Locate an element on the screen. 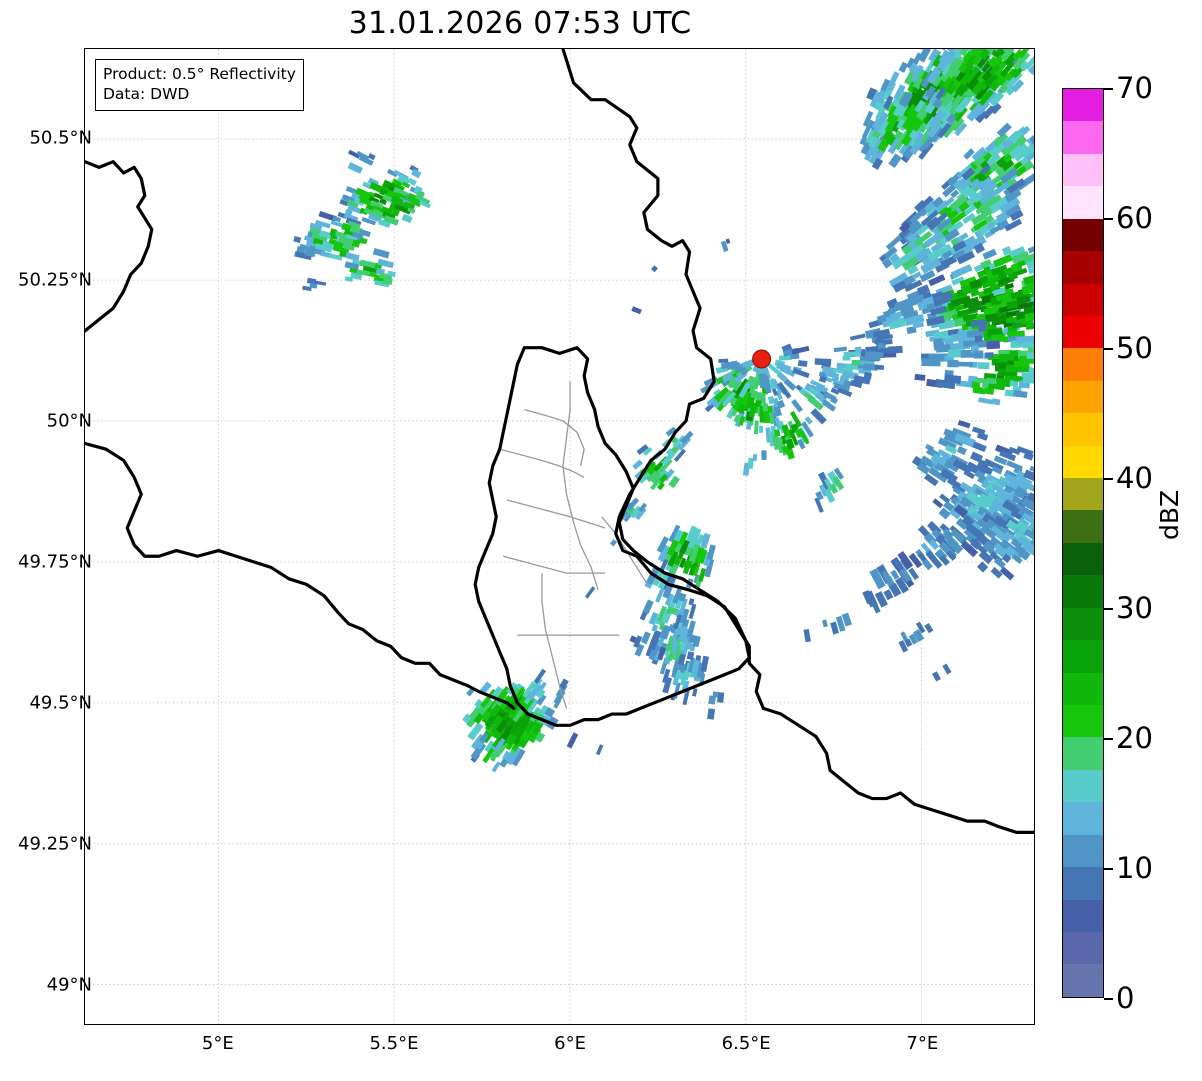 The image size is (1202, 1081). y-tick-label-3: 49.75°N is located at coordinates (55, 562).